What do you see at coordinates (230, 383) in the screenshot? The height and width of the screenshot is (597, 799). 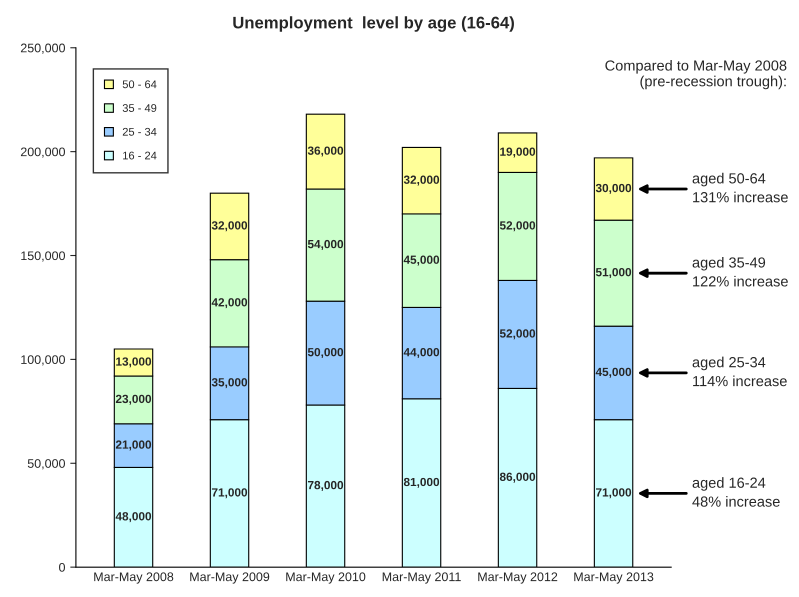 I see `data-label: 35,000` at bounding box center [230, 383].